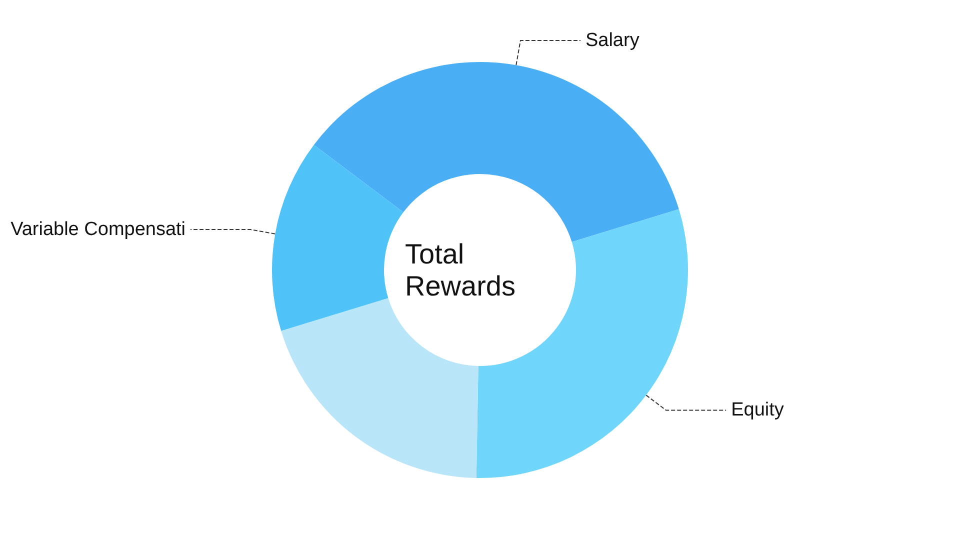 The width and height of the screenshot is (960, 540). What do you see at coordinates (757, 410) in the screenshot?
I see `slice-label: Equity` at bounding box center [757, 410].